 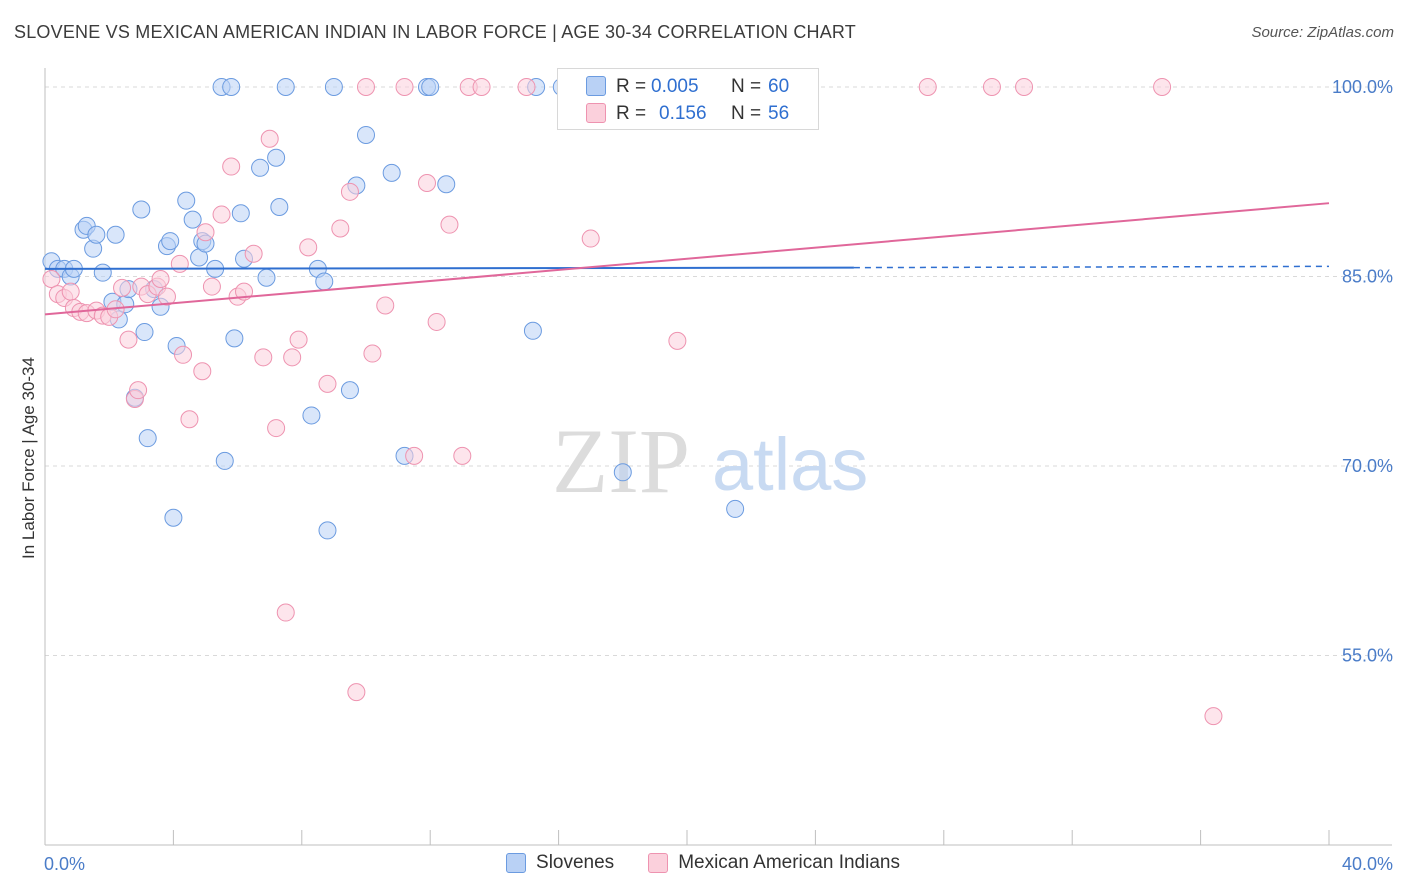 I want to click on legend-item-slovenes: Slovenes, so click(x=560, y=863).